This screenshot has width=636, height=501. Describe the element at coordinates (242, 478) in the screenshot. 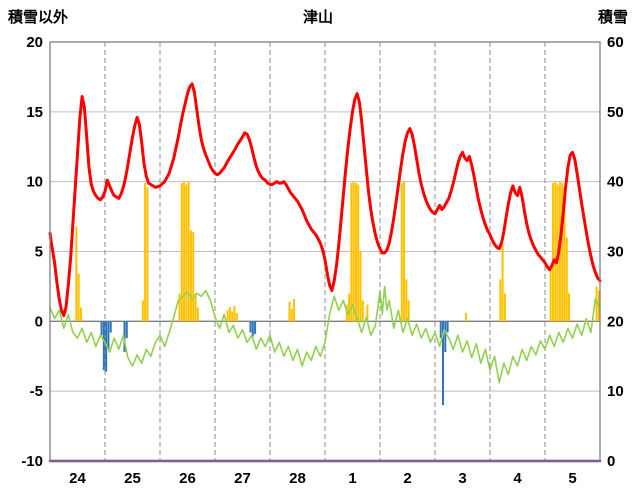

I see `day-label: 27` at that location.